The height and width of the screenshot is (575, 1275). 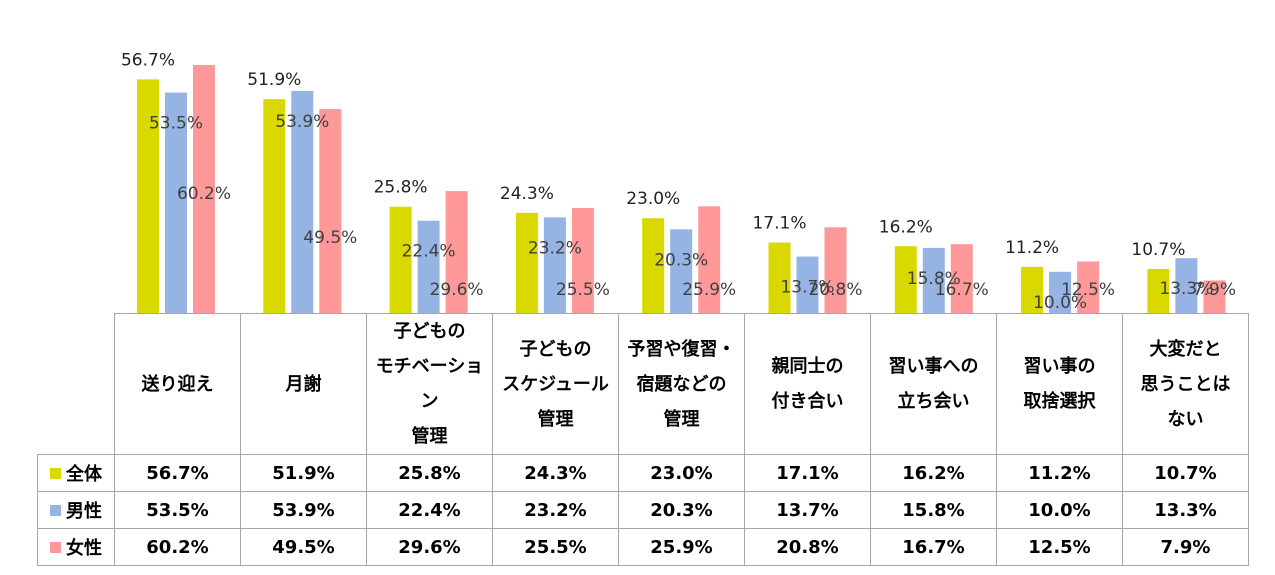 I want to click on bar-全体-8, so click(x=1158, y=290).